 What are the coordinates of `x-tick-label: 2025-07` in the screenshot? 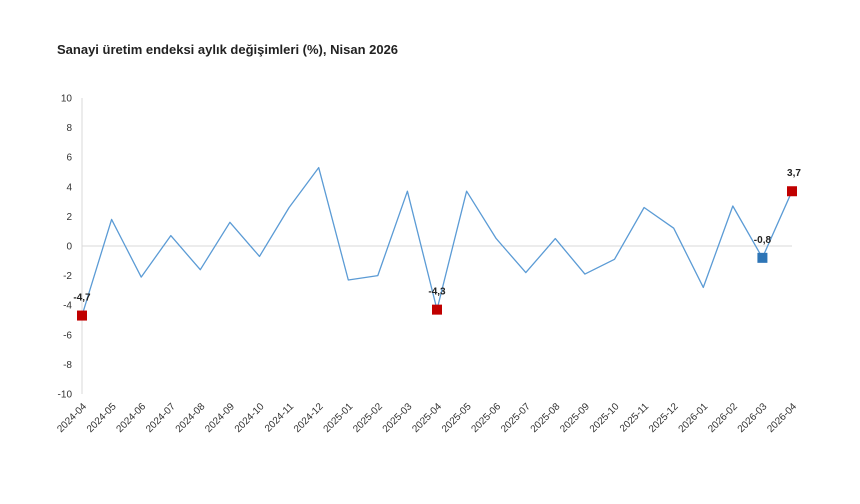 It's located at (516, 418).